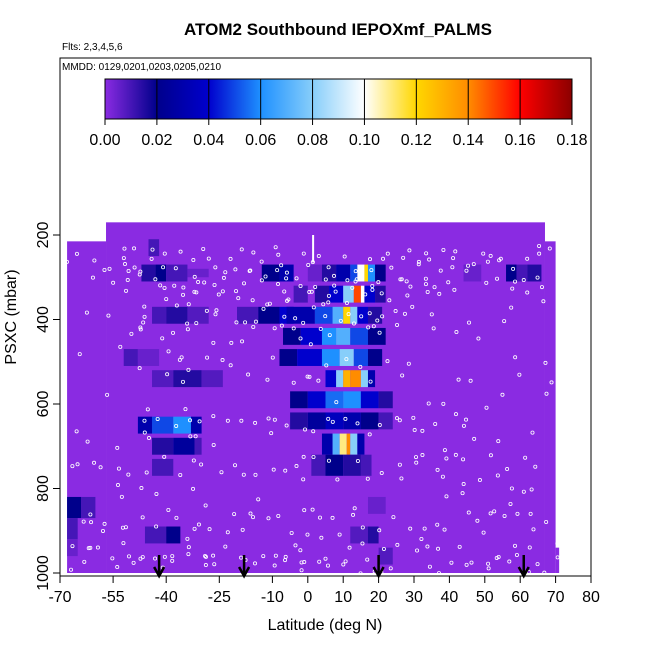  Describe the element at coordinates (260, 140) in the screenshot. I see `colorbar-tick-label: 0.06` at that location.